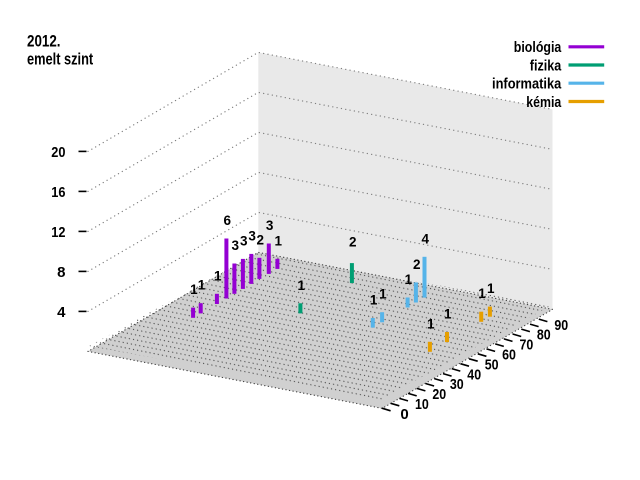  I want to click on svg-text: 0, so click(404, 414).